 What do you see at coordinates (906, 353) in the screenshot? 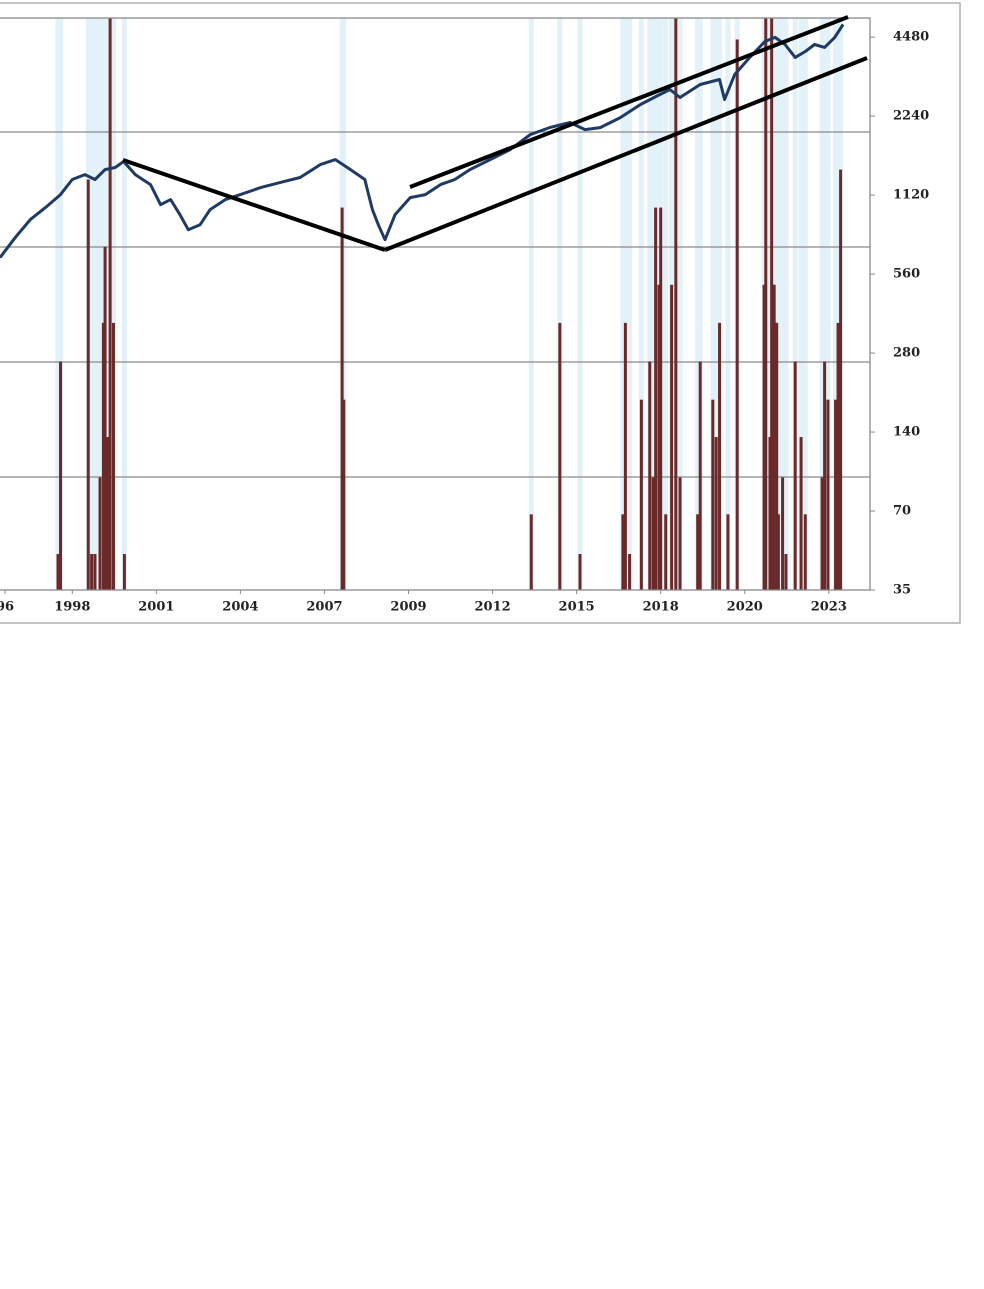
I see `y-tick-label: 280` at bounding box center [906, 353].